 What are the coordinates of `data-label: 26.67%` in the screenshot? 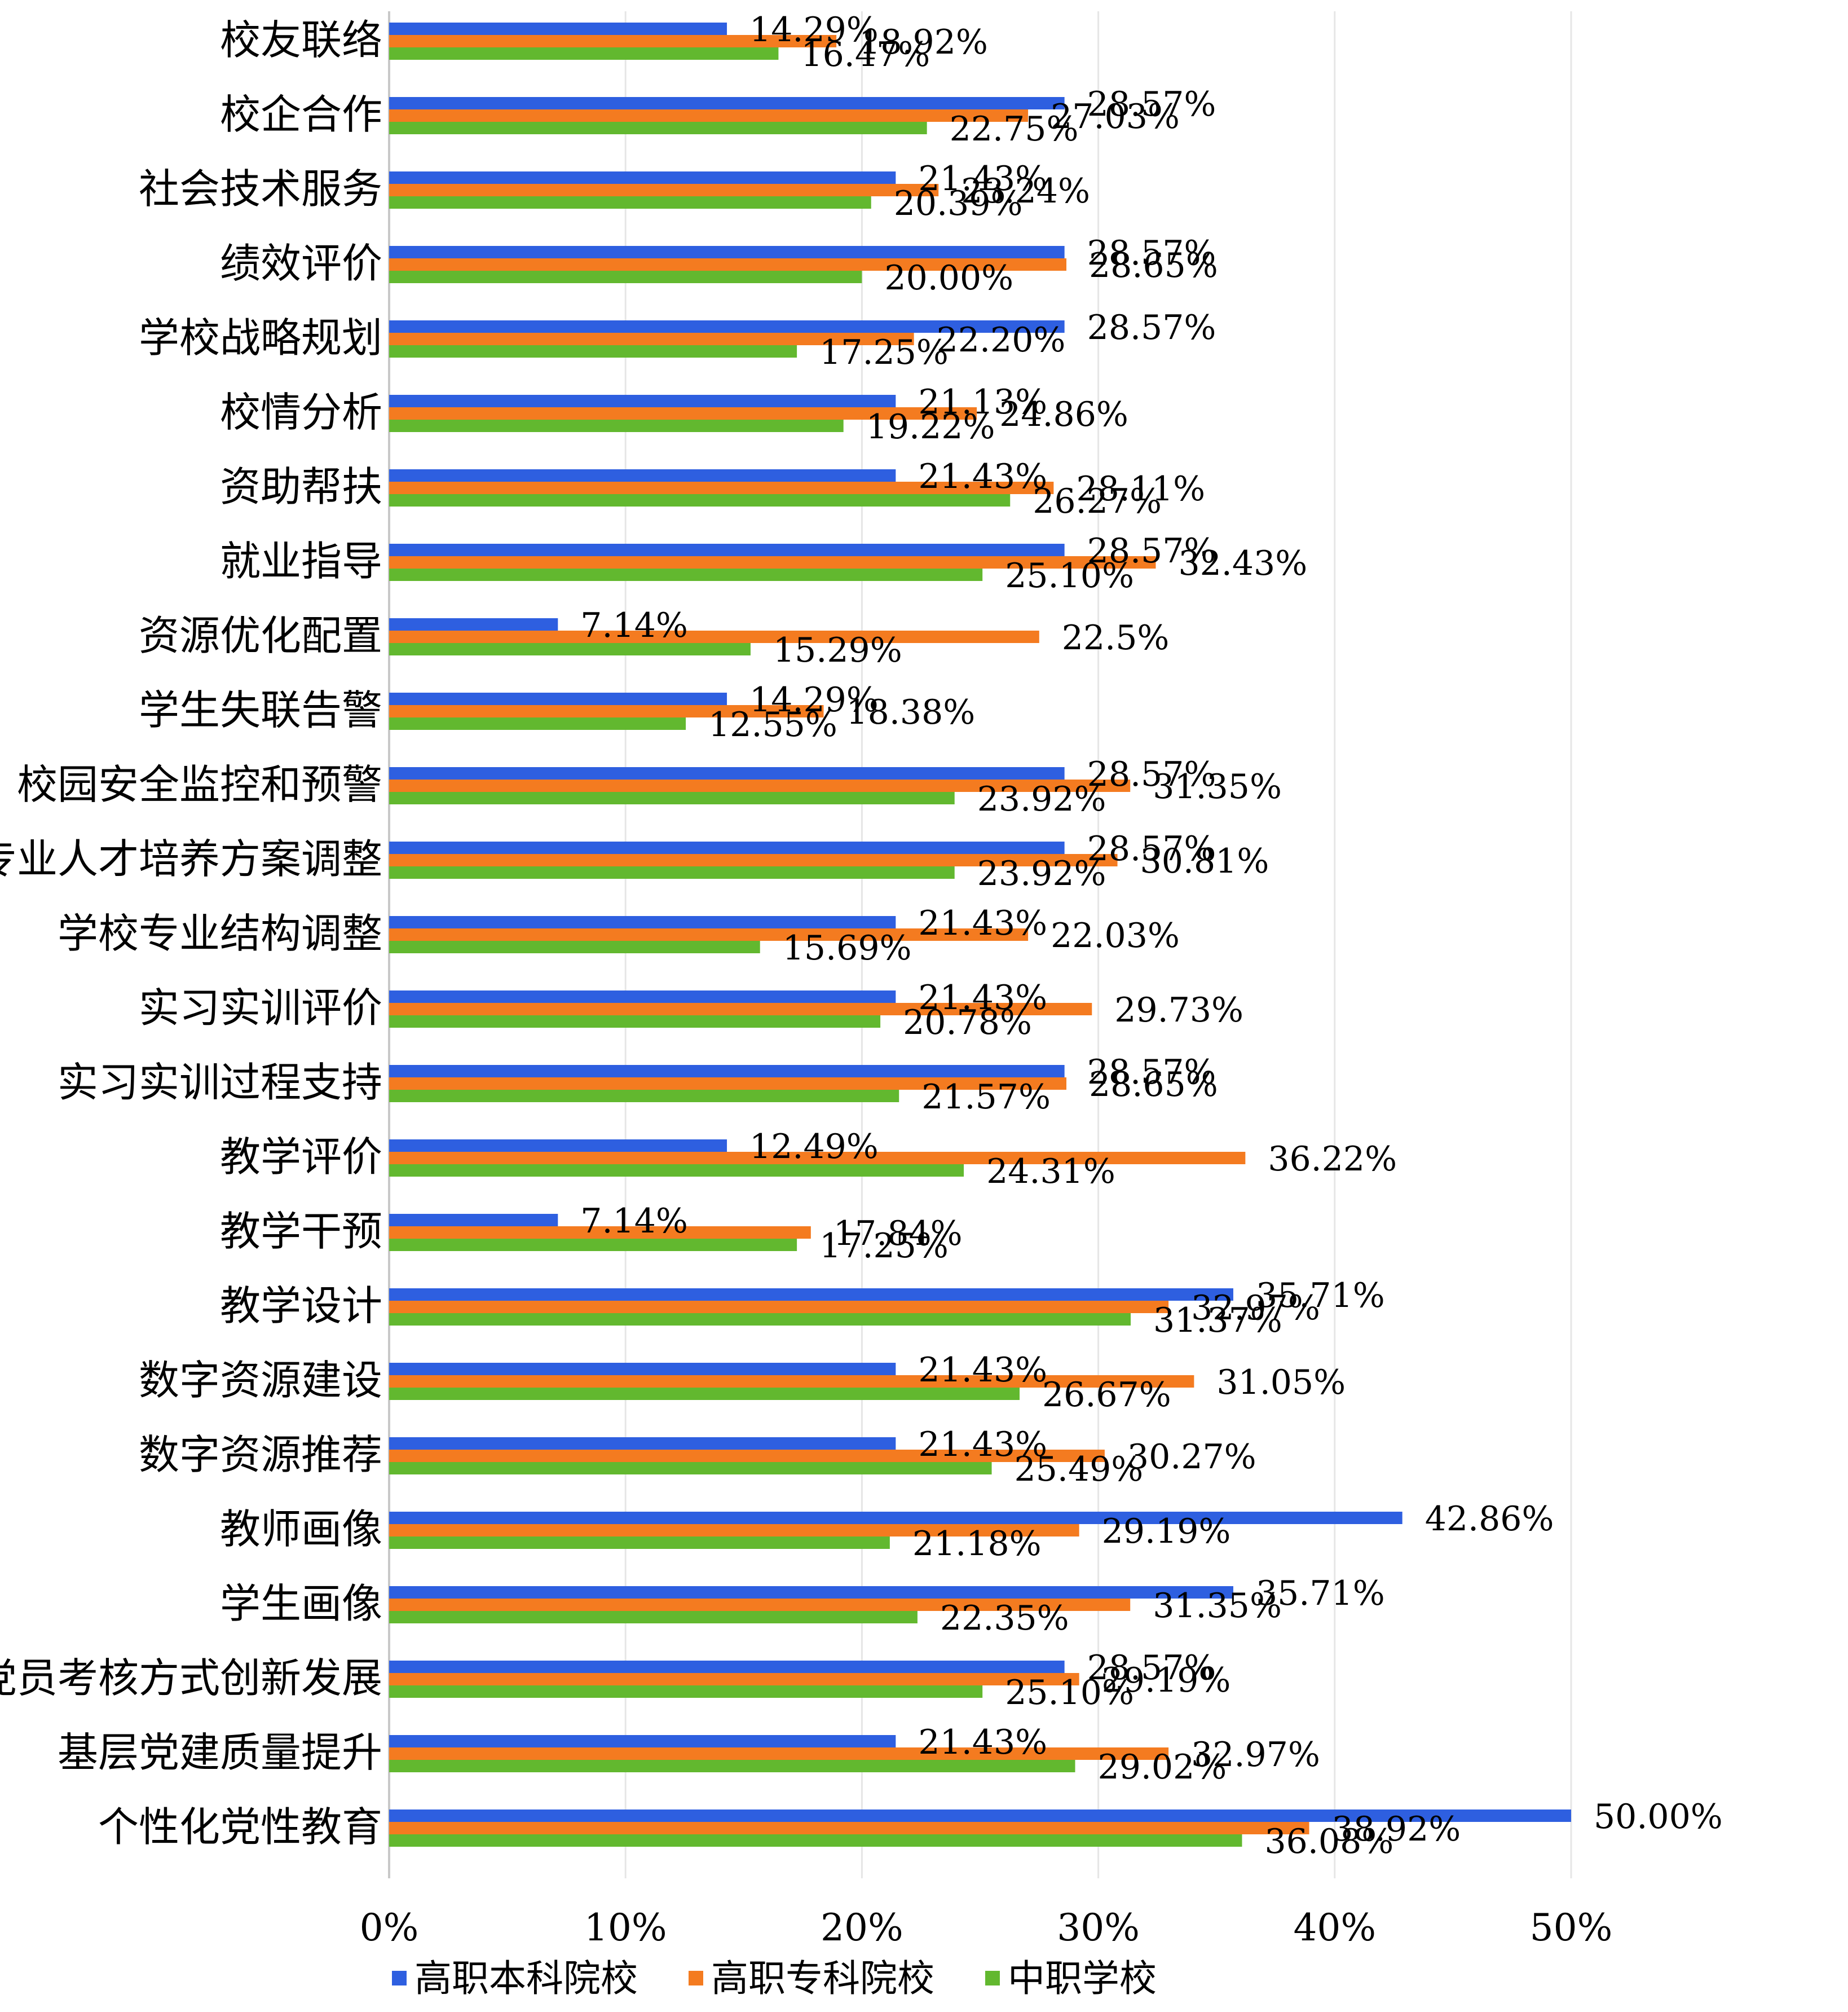 It's located at (1106, 1395).